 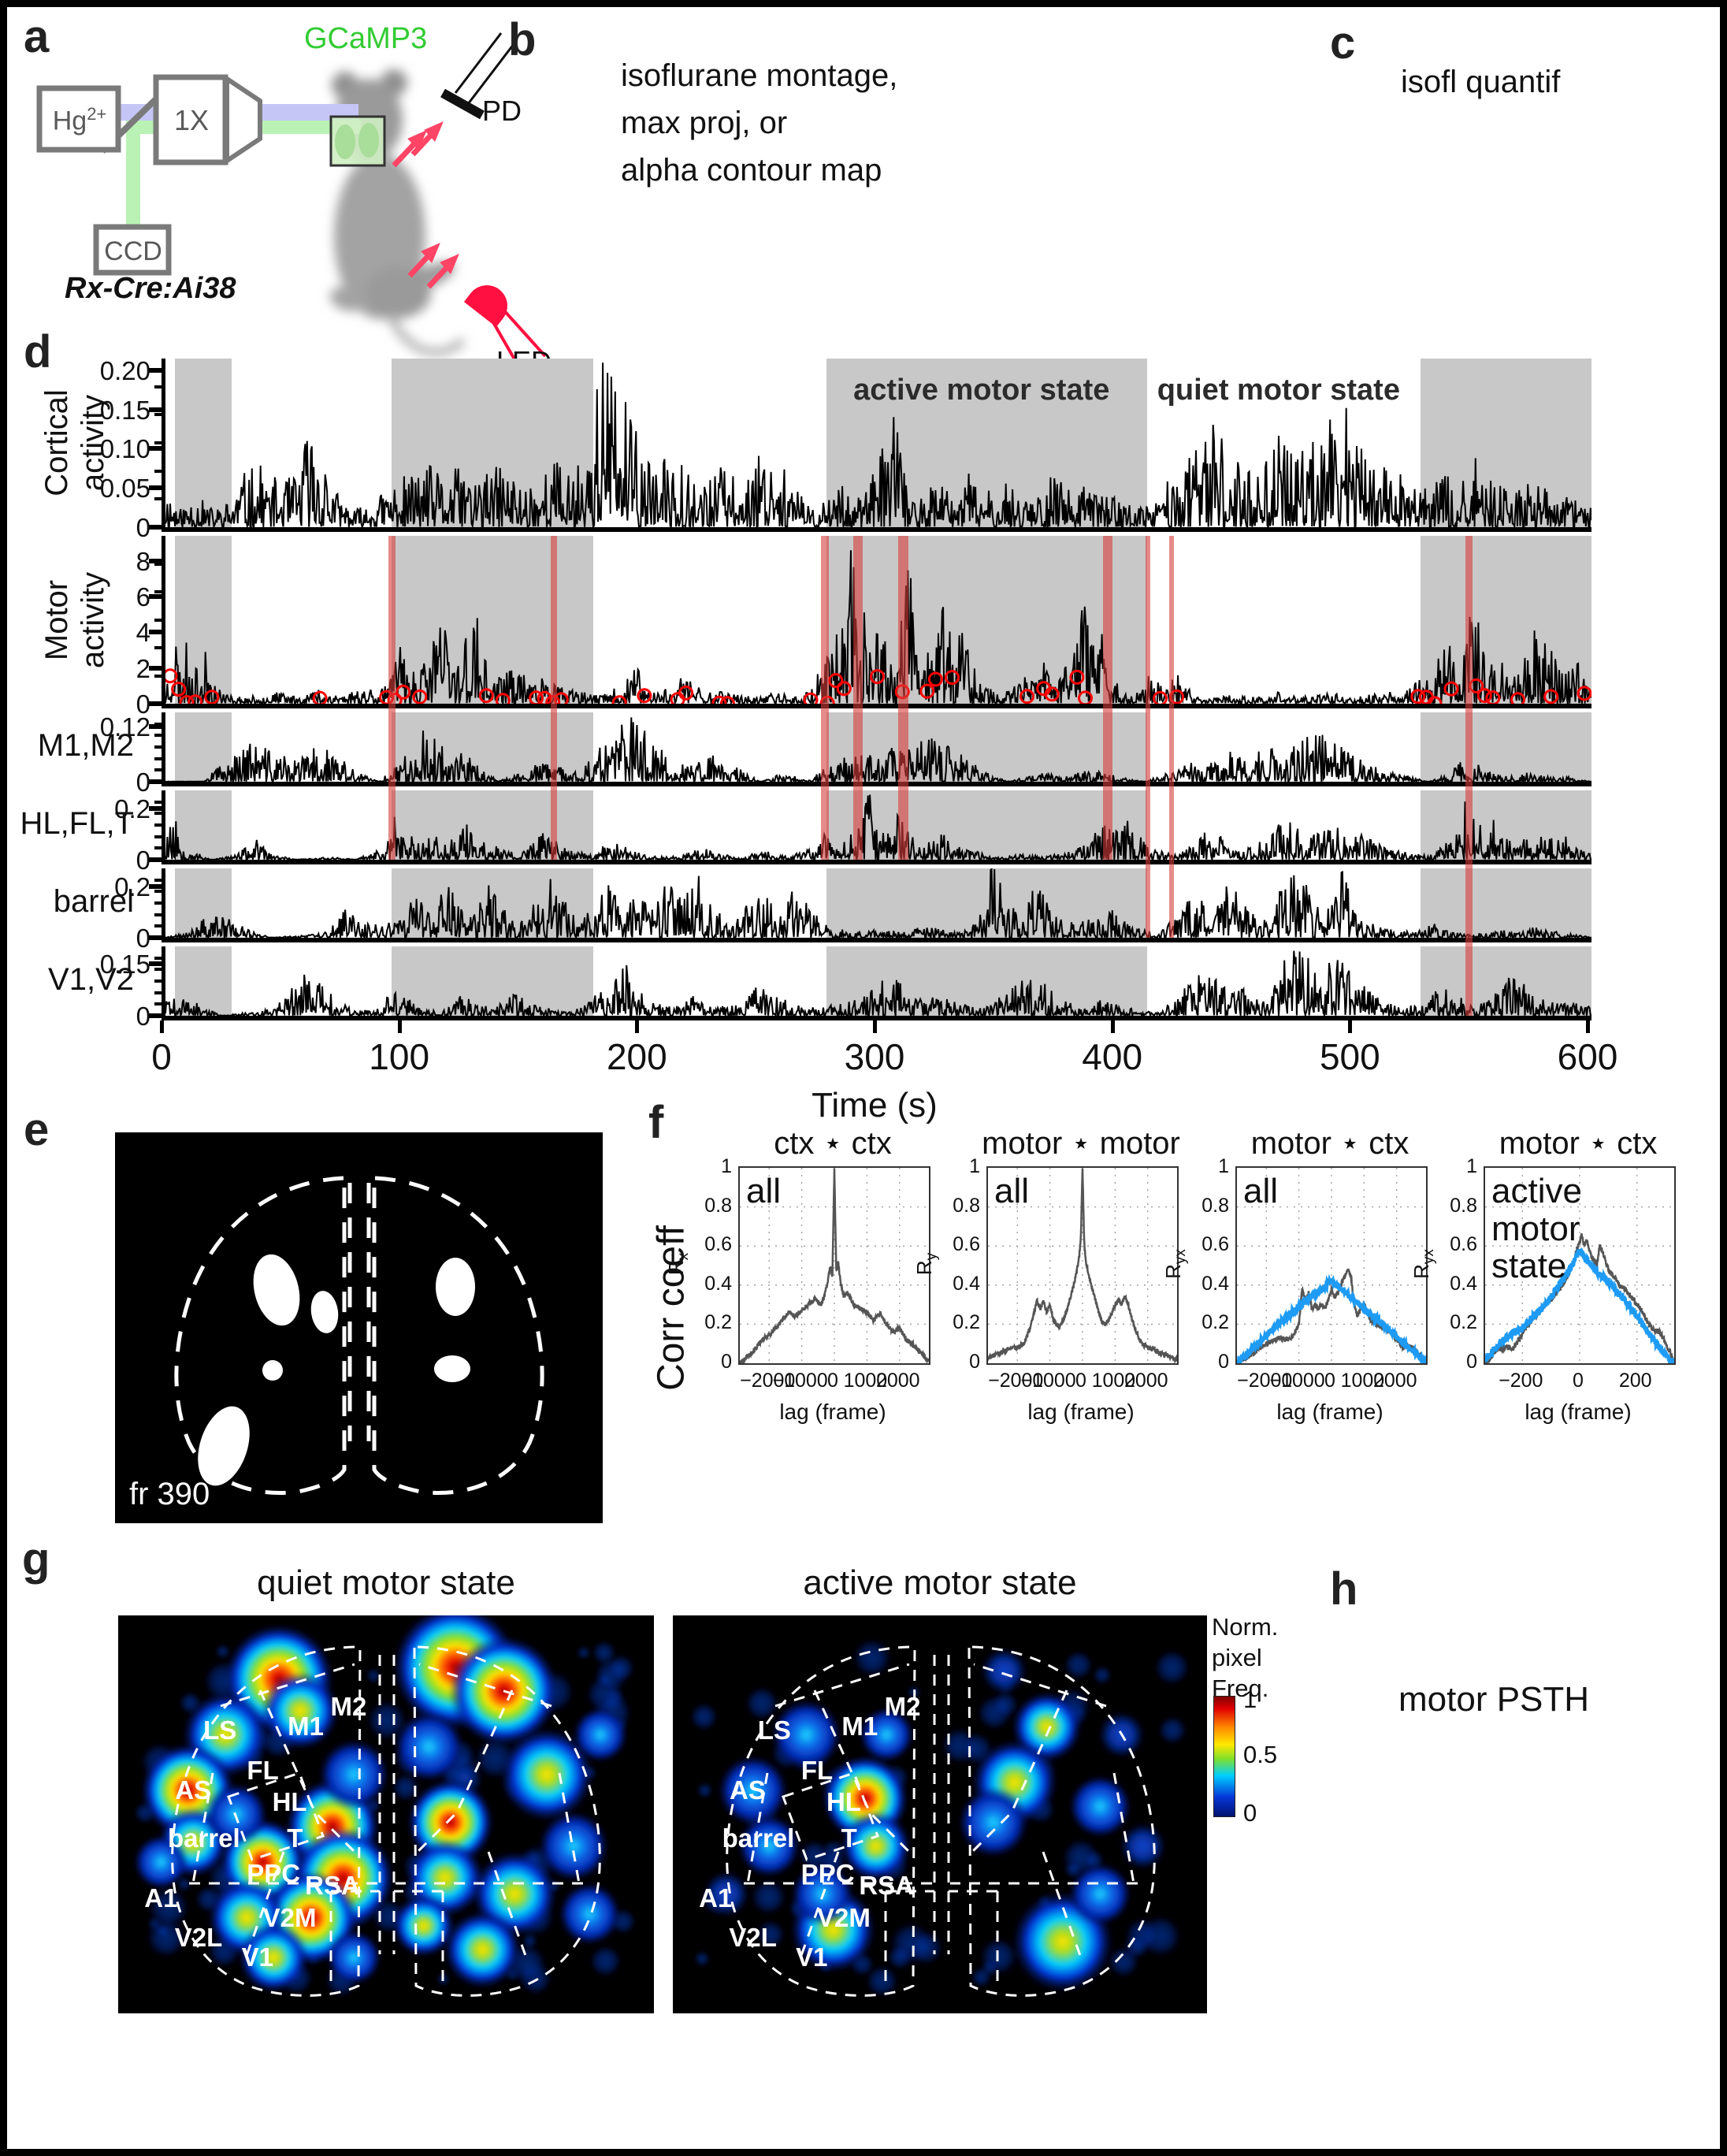 I want to click on colorbar-title: Norm. pixel Freq., so click(x=1246, y=1657).